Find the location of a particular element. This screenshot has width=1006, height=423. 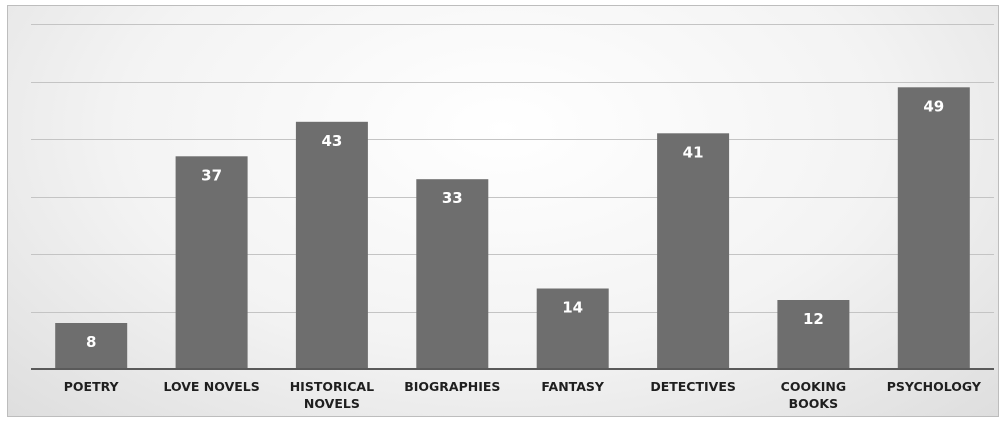

category-label-line: FANTASY is located at coordinates (572, 386).